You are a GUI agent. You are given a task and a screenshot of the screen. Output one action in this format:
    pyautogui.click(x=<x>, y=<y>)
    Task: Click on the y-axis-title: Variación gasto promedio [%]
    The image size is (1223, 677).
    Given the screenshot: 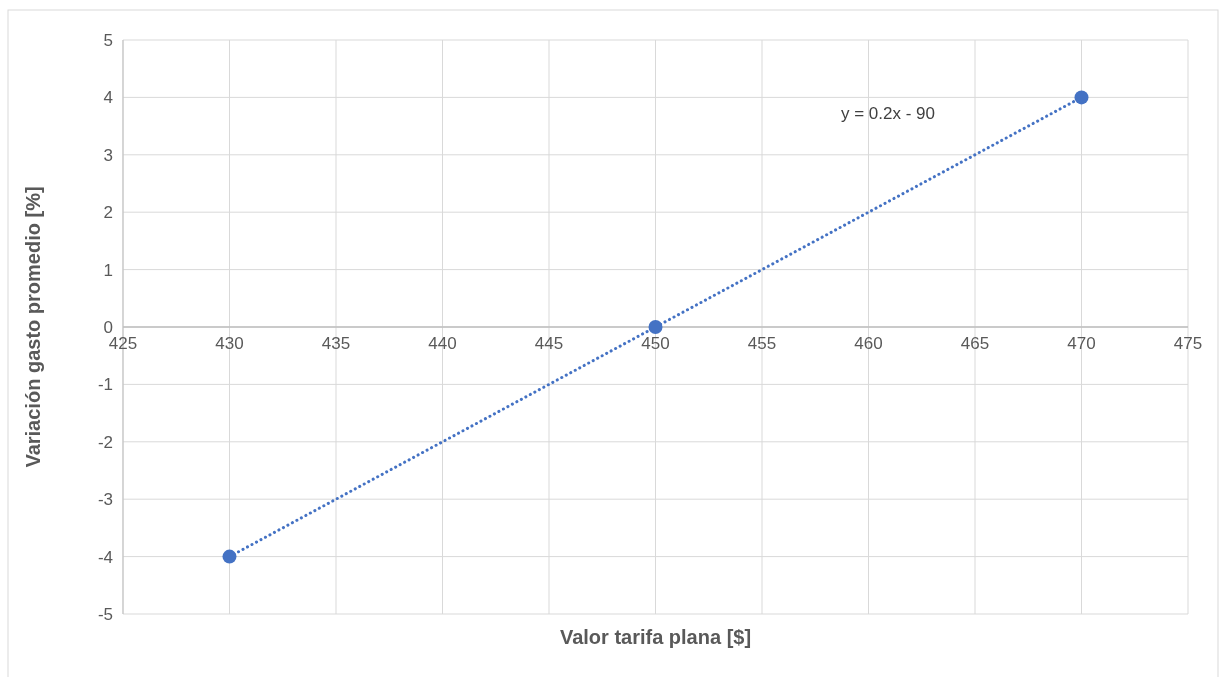 What is the action you would take?
    pyautogui.click(x=33, y=327)
    